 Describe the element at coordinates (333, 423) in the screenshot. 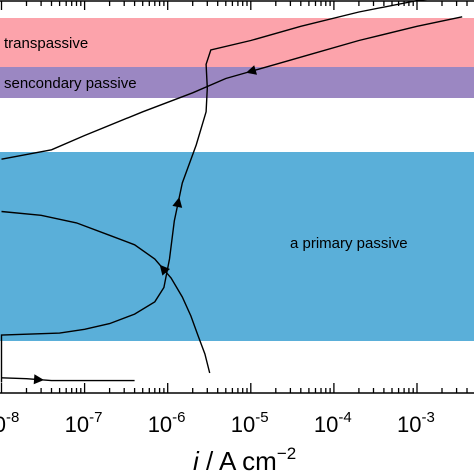

I see `x-tick-label: 10⁻⁴` at that location.